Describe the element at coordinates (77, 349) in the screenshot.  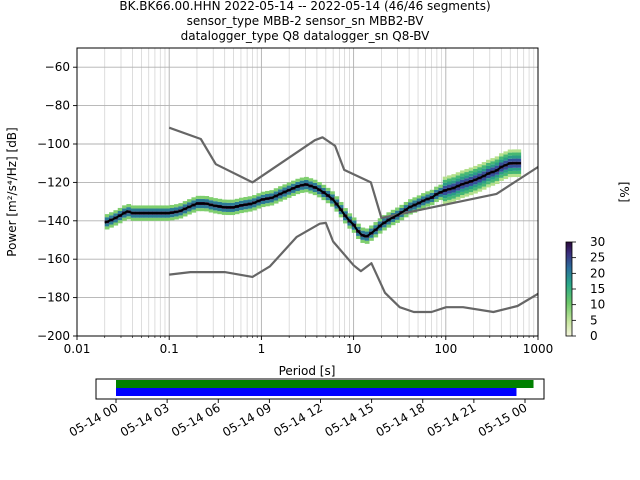
I see `x-tick-label: 0.01` at that location.